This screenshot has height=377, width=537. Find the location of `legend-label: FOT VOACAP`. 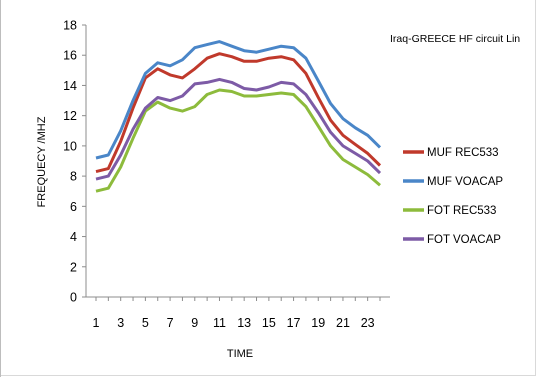

legend-label: FOT VOACAP is located at coordinates (464, 240).